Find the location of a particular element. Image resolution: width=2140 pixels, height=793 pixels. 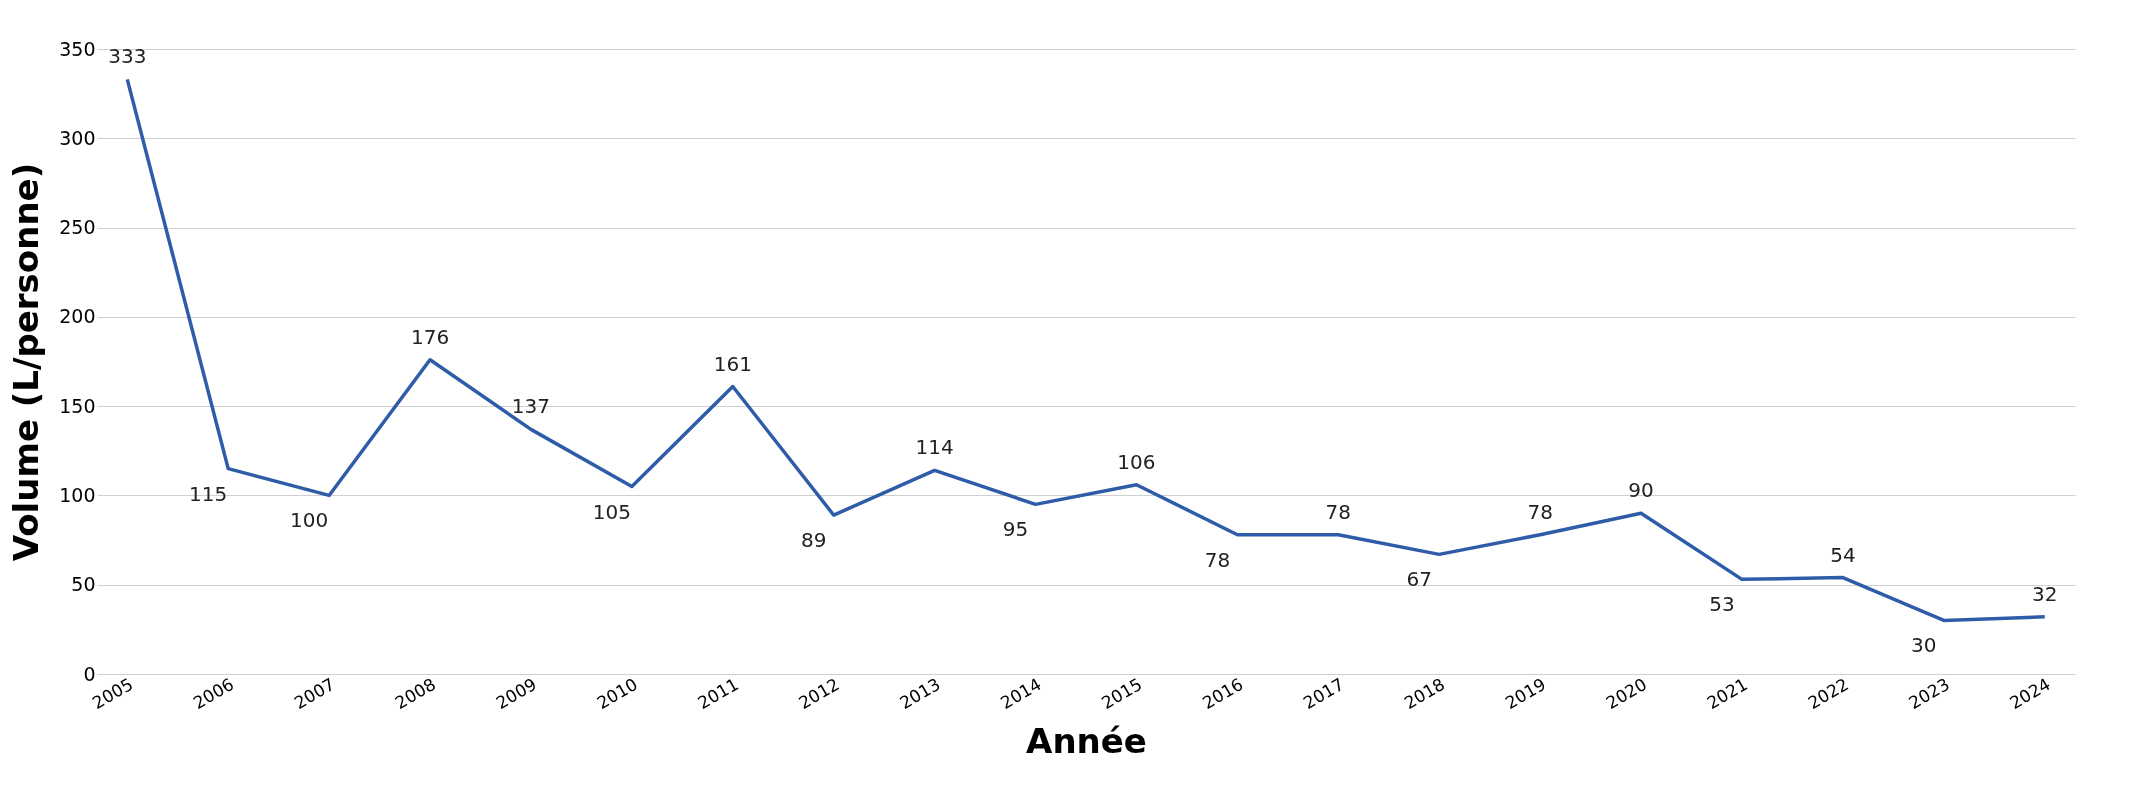

data-label: 106 is located at coordinates (1136, 461).